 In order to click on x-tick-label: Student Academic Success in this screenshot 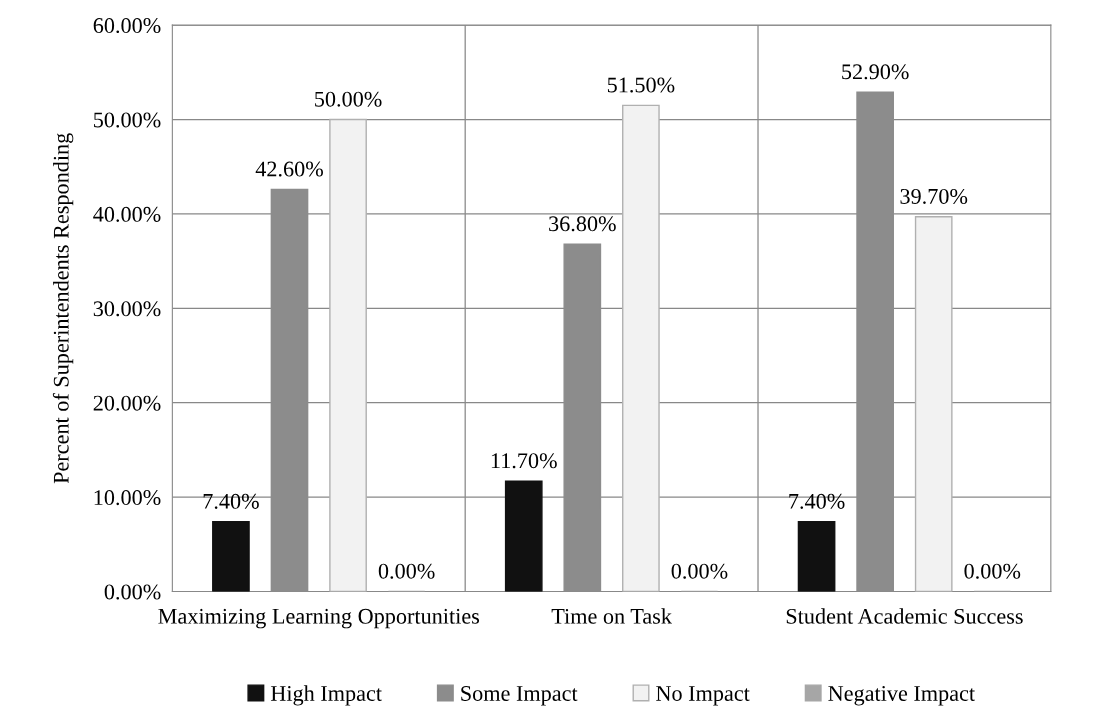, I will do `click(904, 616)`.